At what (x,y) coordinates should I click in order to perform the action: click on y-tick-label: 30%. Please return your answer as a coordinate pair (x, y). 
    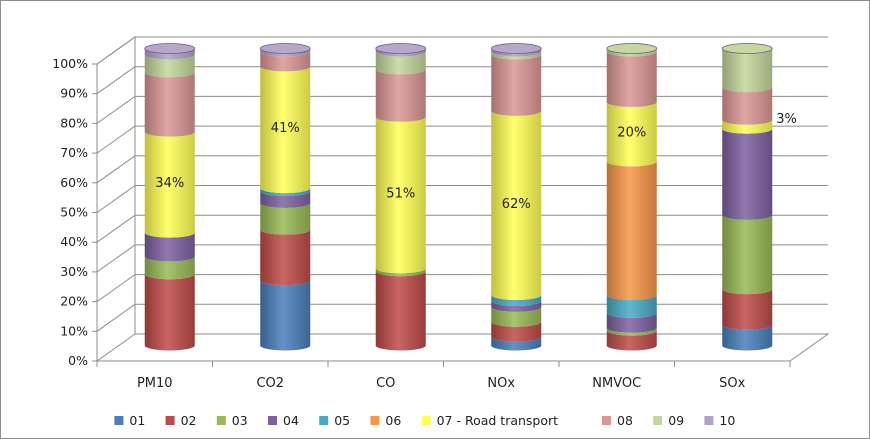
    Looking at the image, I should click on (74, 271).